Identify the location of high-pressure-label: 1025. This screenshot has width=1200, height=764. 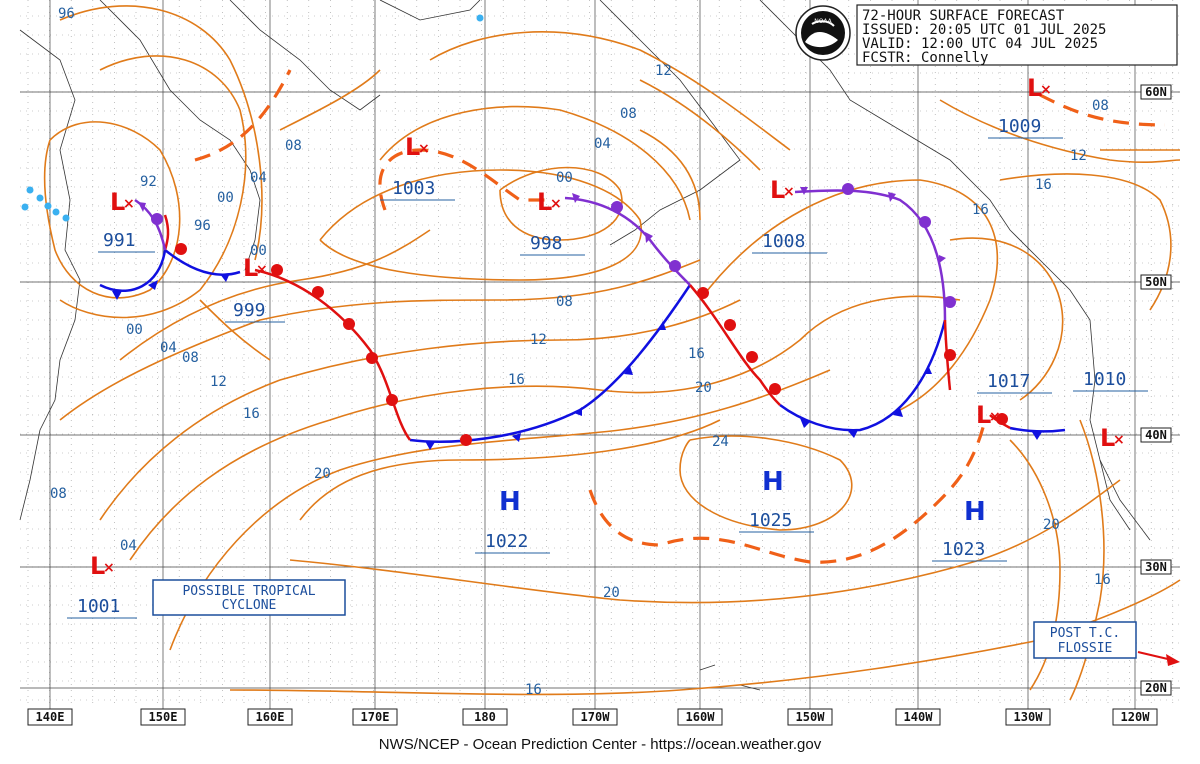
(770, 520).